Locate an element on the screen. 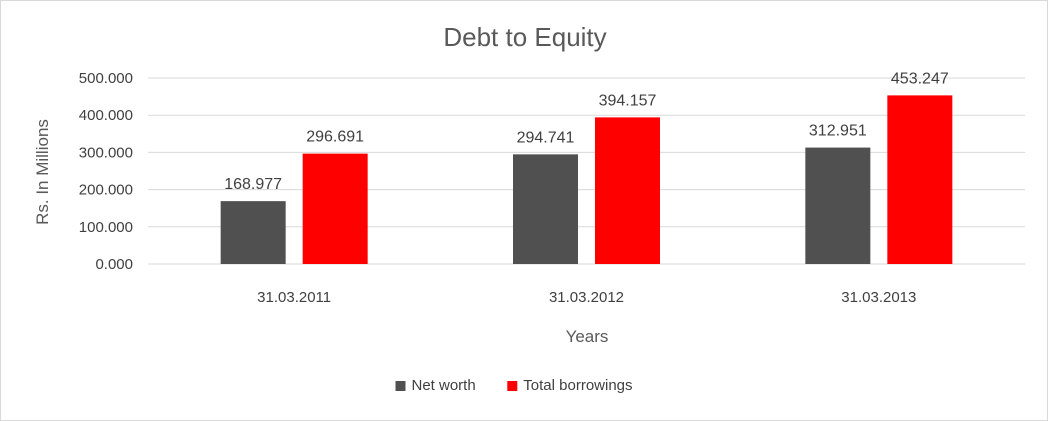 This screenshot has width=1048, height=421. legend-label: Total borrowings is located at coordinates (577, 385).